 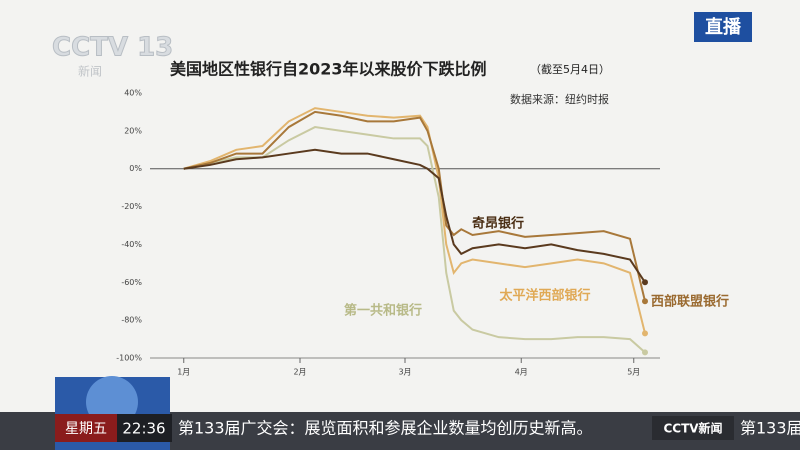 What do you see at coordinates (129, 358) in the screenshot?
I see `y-tick-label: -100%` at bounding box center [129, 358].